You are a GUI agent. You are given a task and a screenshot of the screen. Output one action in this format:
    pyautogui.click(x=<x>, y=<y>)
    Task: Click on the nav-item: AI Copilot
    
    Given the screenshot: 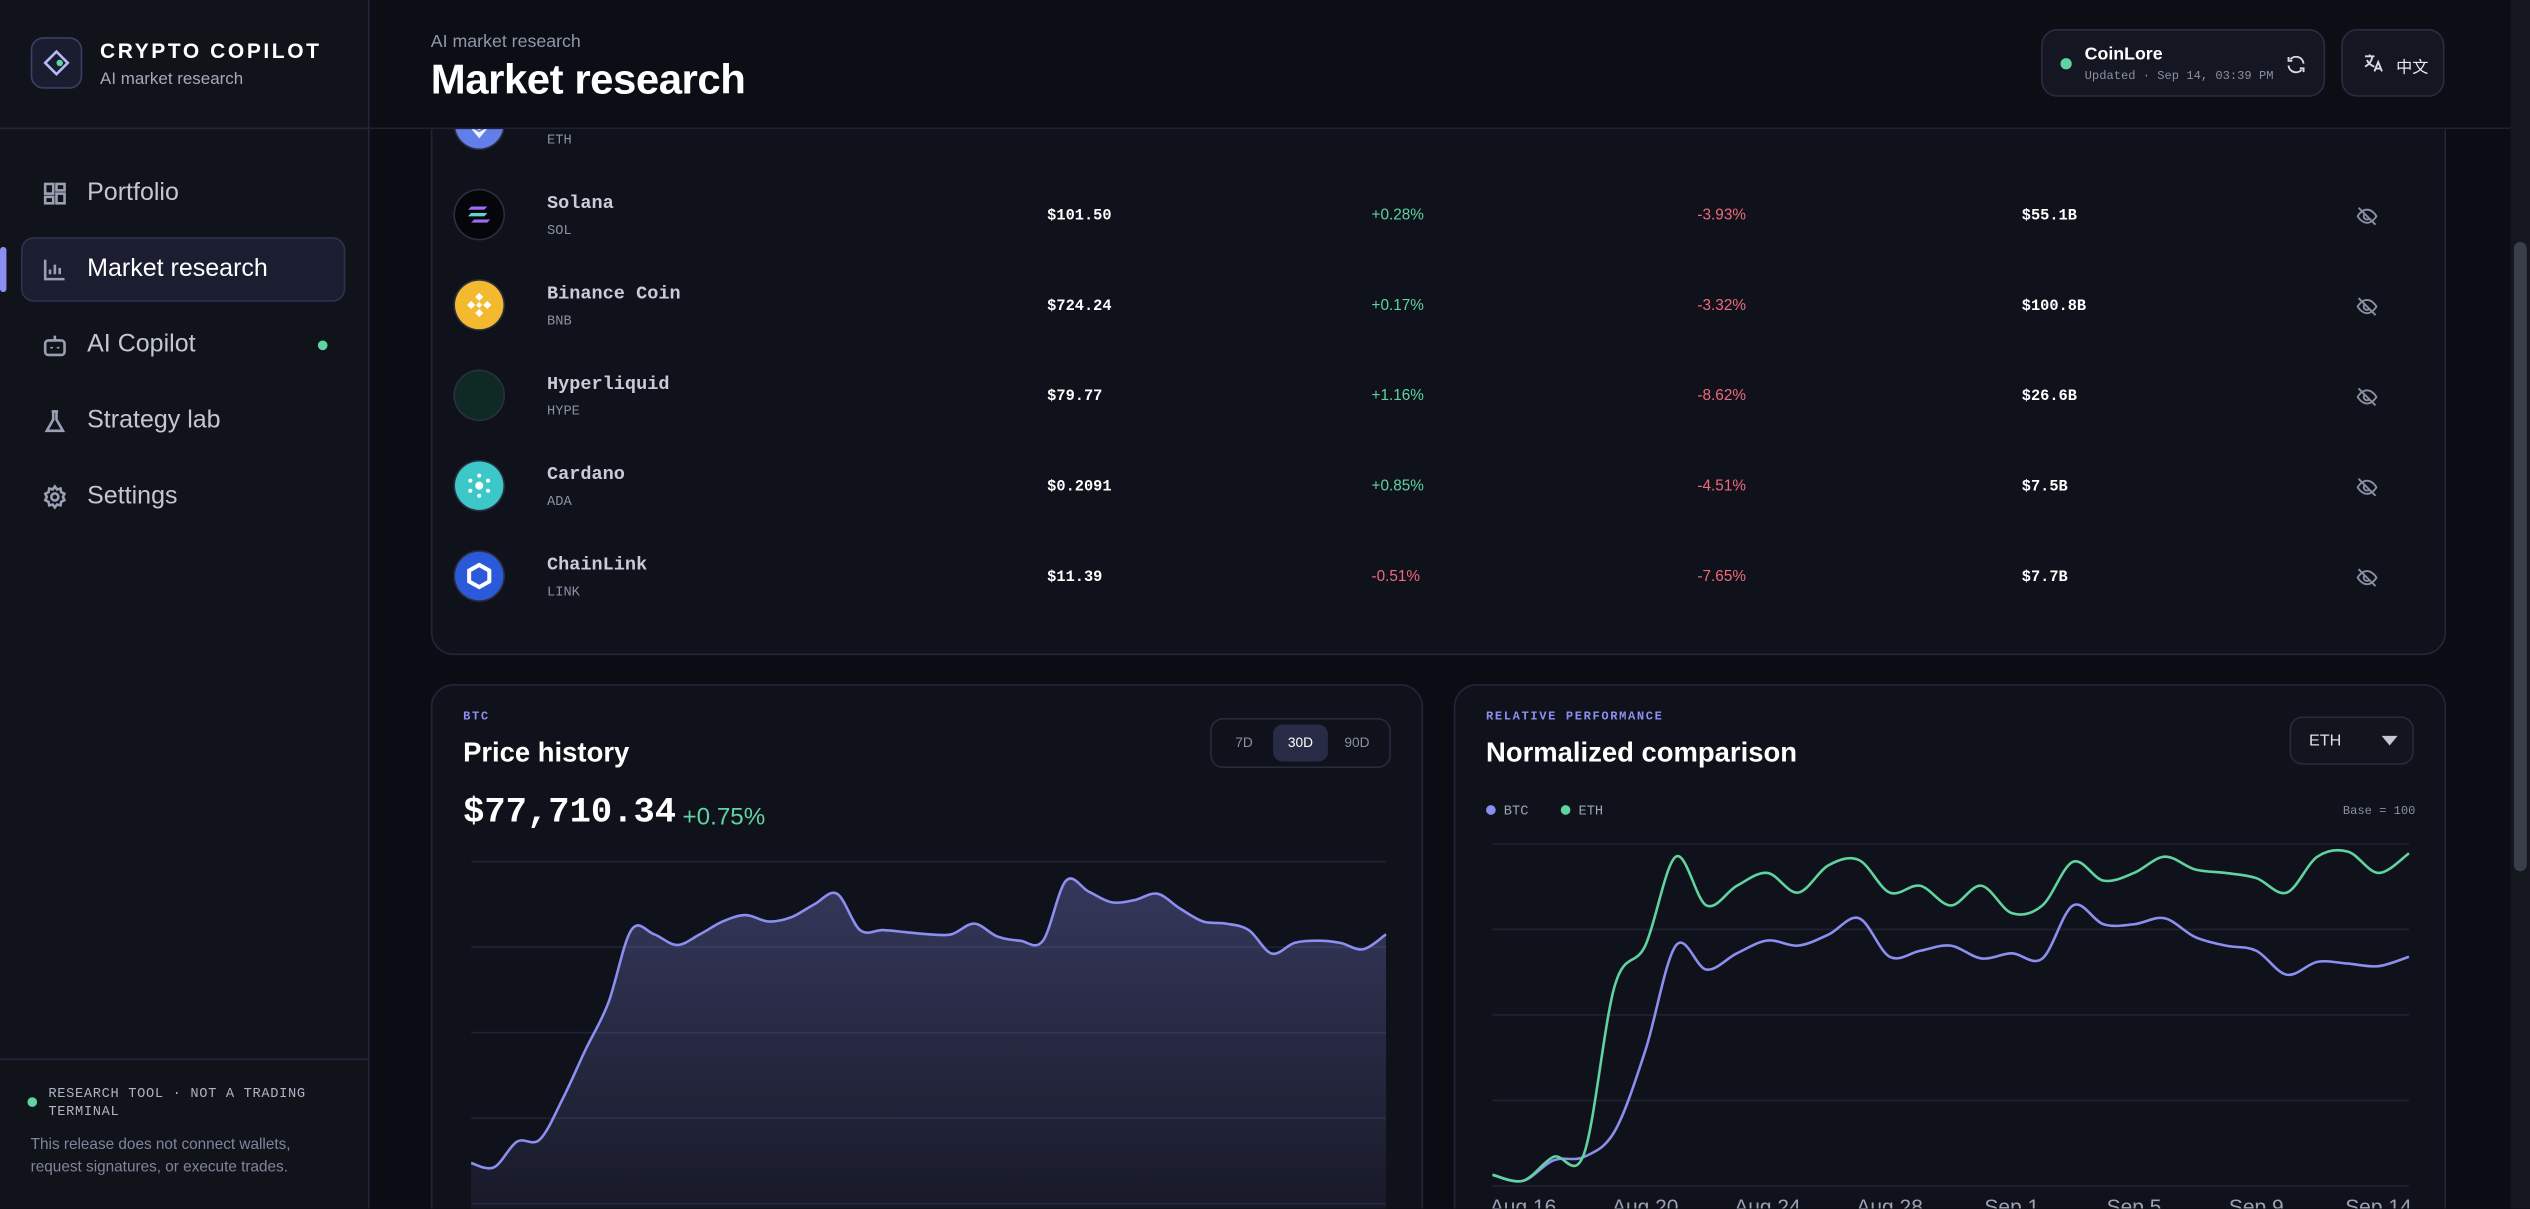 What is the action you would take?
    pyautogui.click(x=183, y=345)
    